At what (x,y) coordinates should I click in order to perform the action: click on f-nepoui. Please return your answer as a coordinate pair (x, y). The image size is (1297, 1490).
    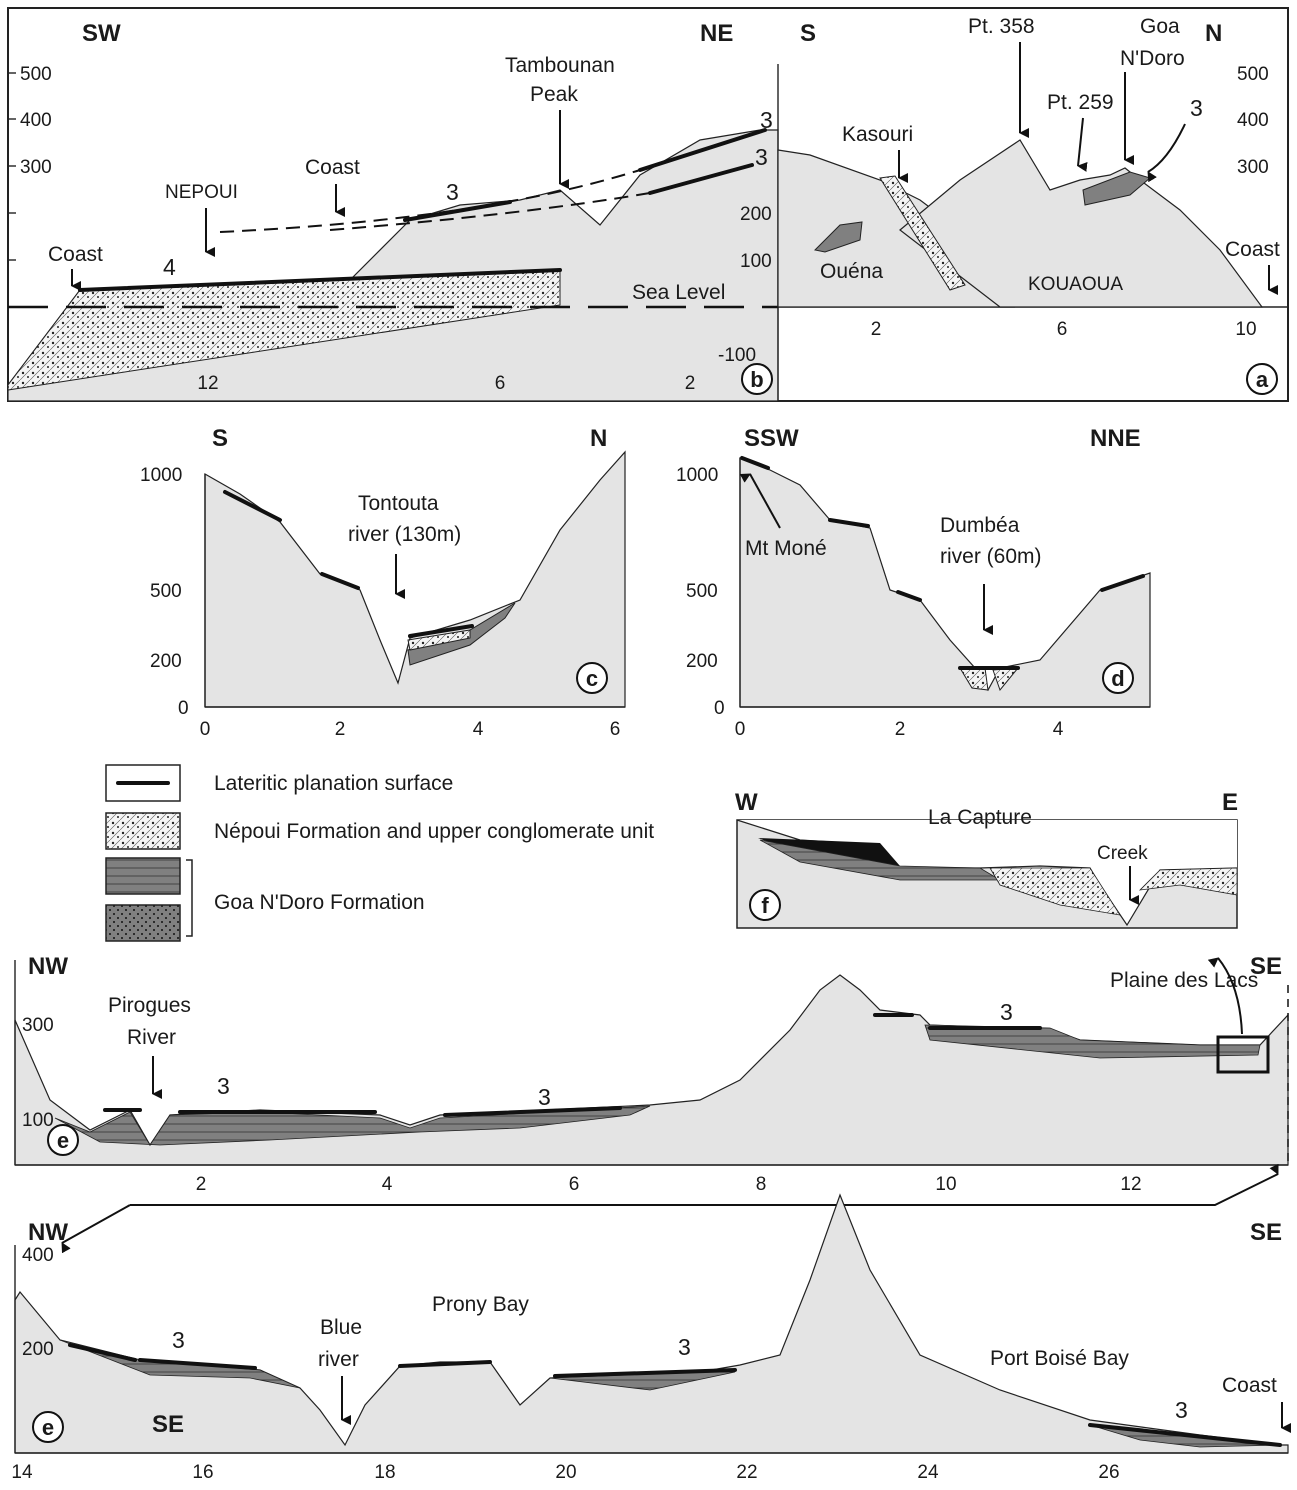
    Looking at the image, I should click on (1055, 891).